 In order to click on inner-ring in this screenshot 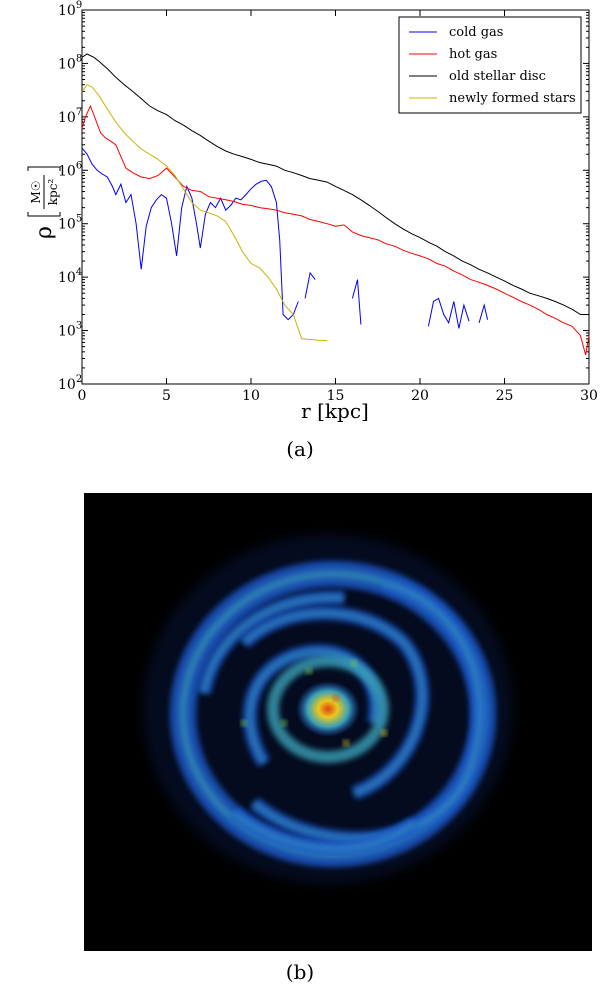, I will do `click(328, 709)`.